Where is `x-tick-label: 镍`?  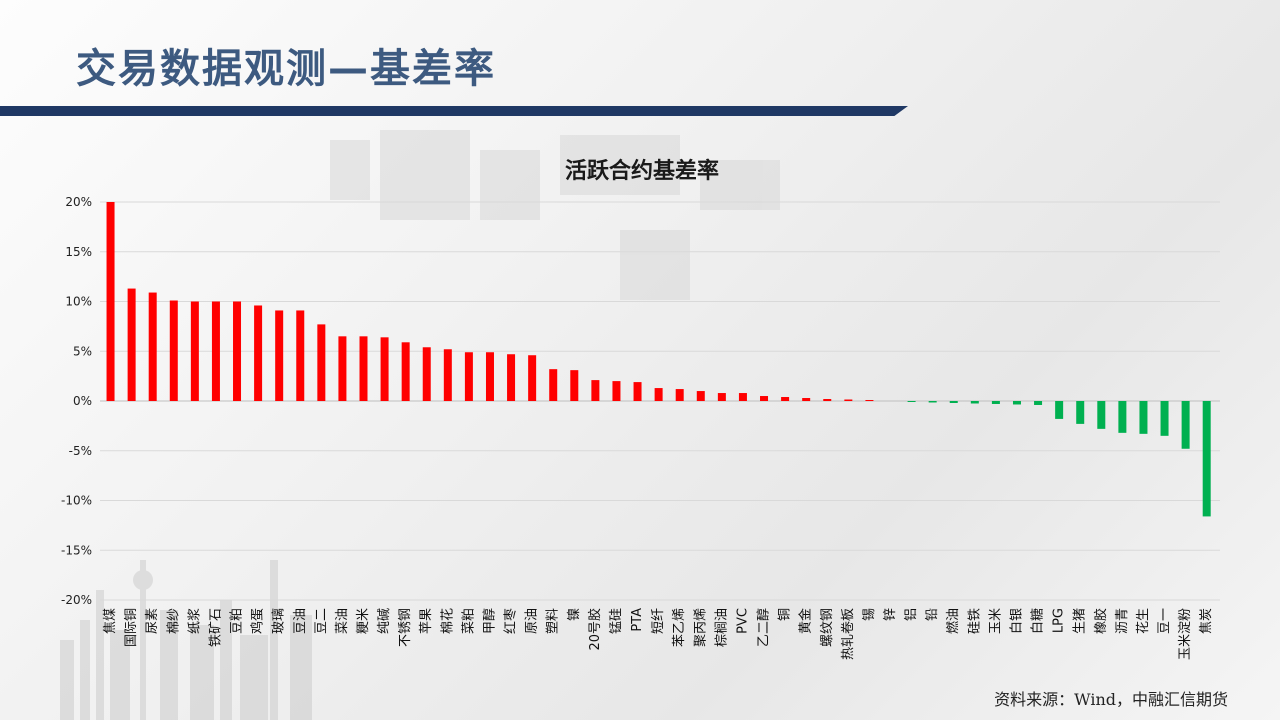 x-tick-label: 镍 is located at coordinates (574, 614).